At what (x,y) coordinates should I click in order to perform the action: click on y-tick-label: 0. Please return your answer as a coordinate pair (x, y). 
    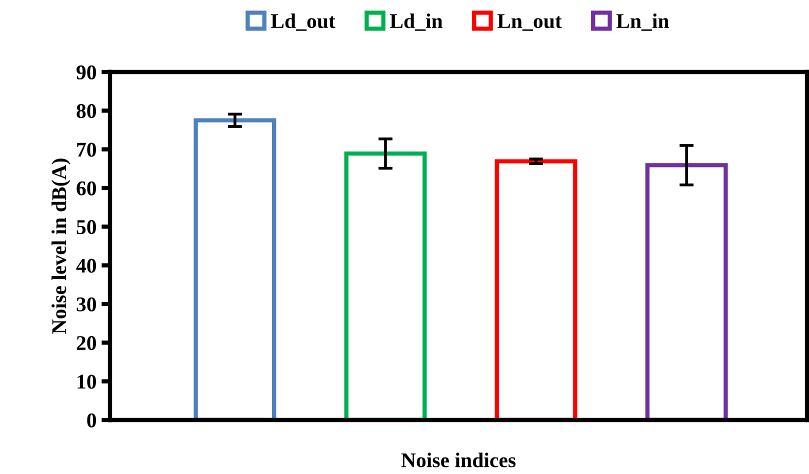
    Looking at the image, I should click on (91, 420).